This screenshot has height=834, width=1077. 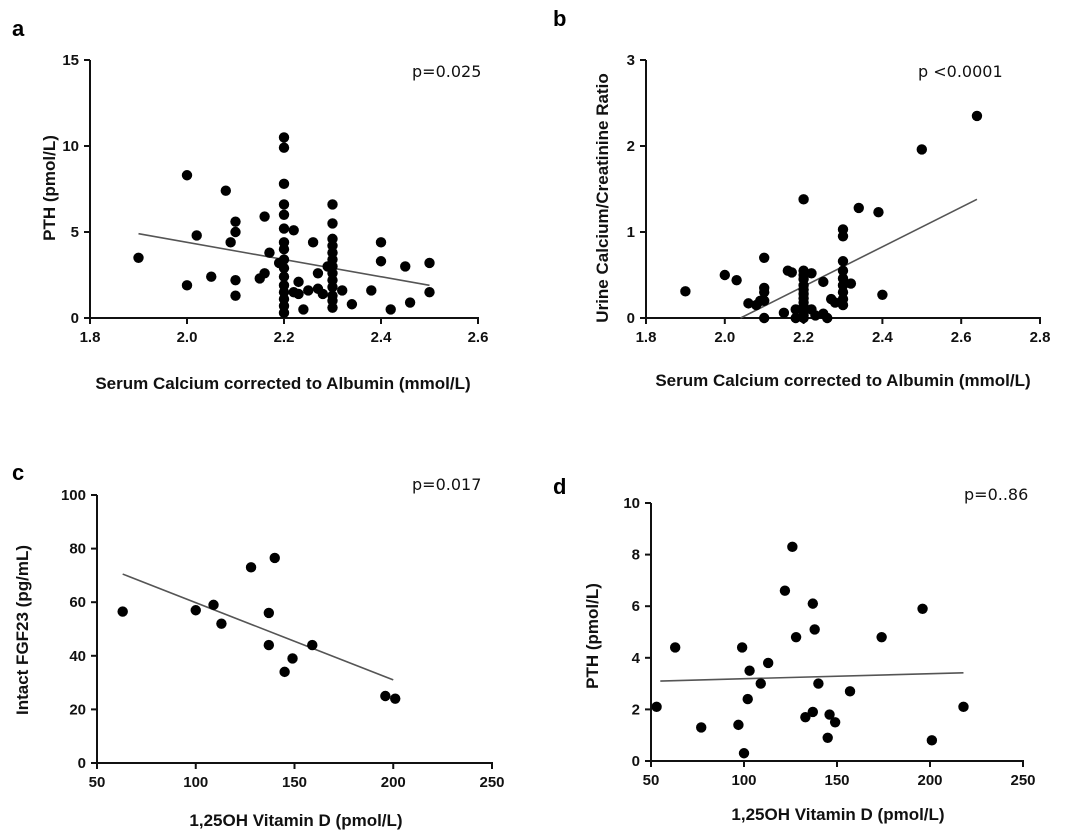 I want to click on panel-letter: a, so click(x=18, y=28).